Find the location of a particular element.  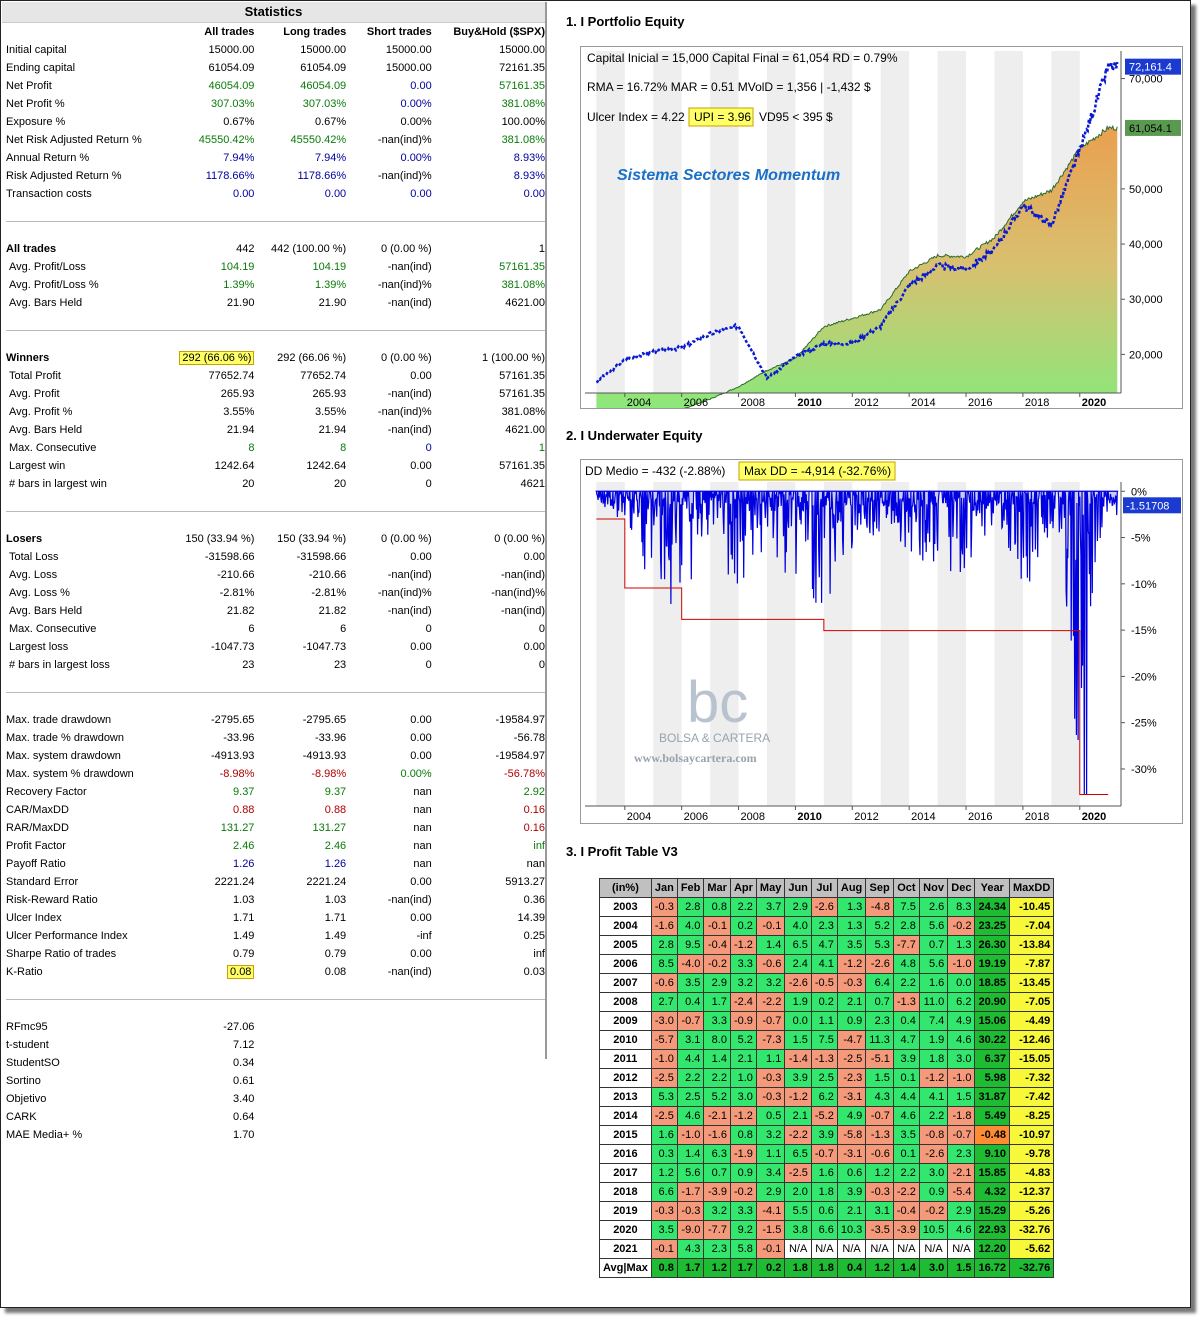

profit-month-cell: -4.1 is located at coordinates (770, 1211).